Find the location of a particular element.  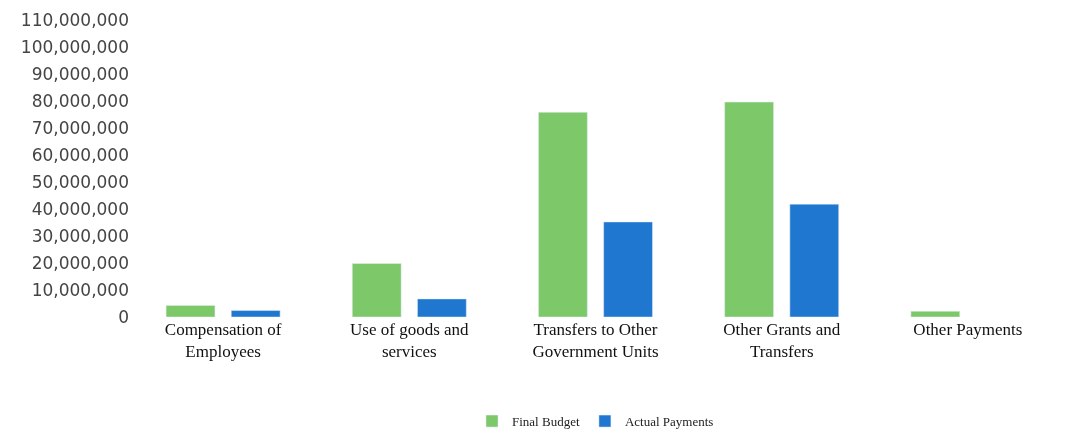

legend-label: Actual Payments is located at coordinates (669, 422).